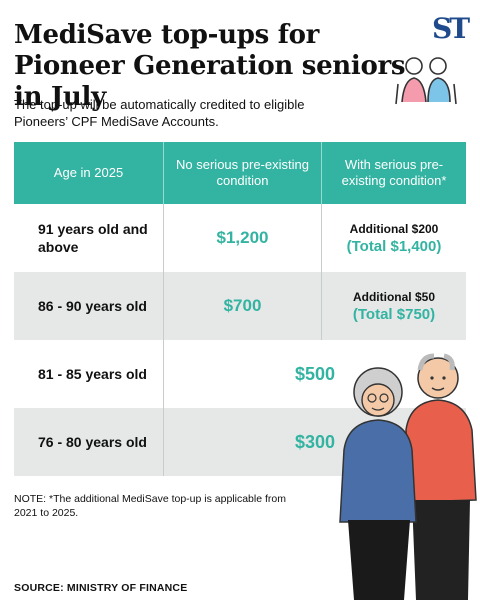 The width and height of the screenshot is (480, 600). What do you see at coordinates (89, 374) in the screenshot?
I see `age-cell: 81 - 85 years old` at bounding box center [89, 374].